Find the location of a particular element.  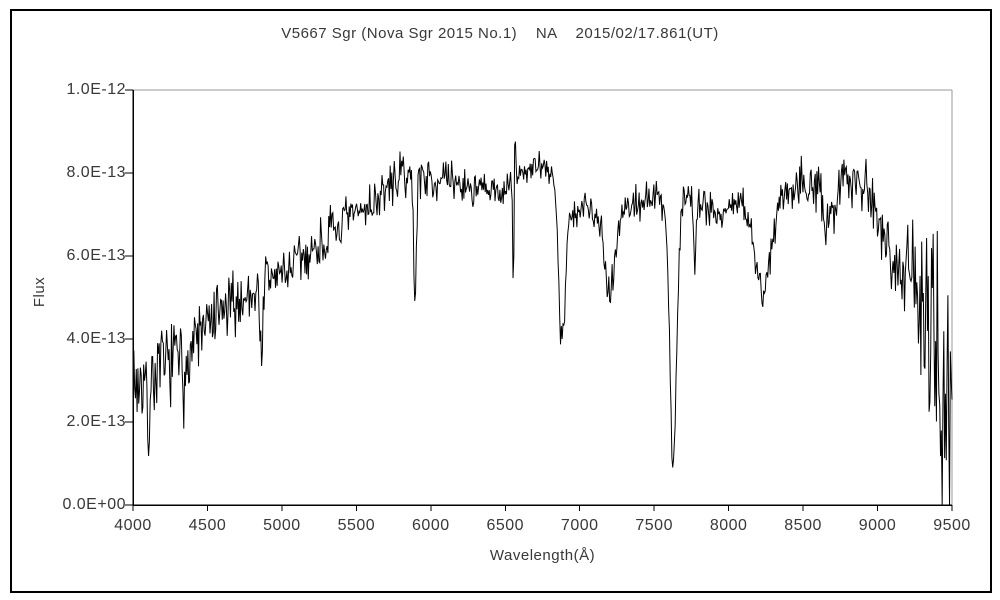

x-tick-label: 5000 is located at coordinates (282, 525).